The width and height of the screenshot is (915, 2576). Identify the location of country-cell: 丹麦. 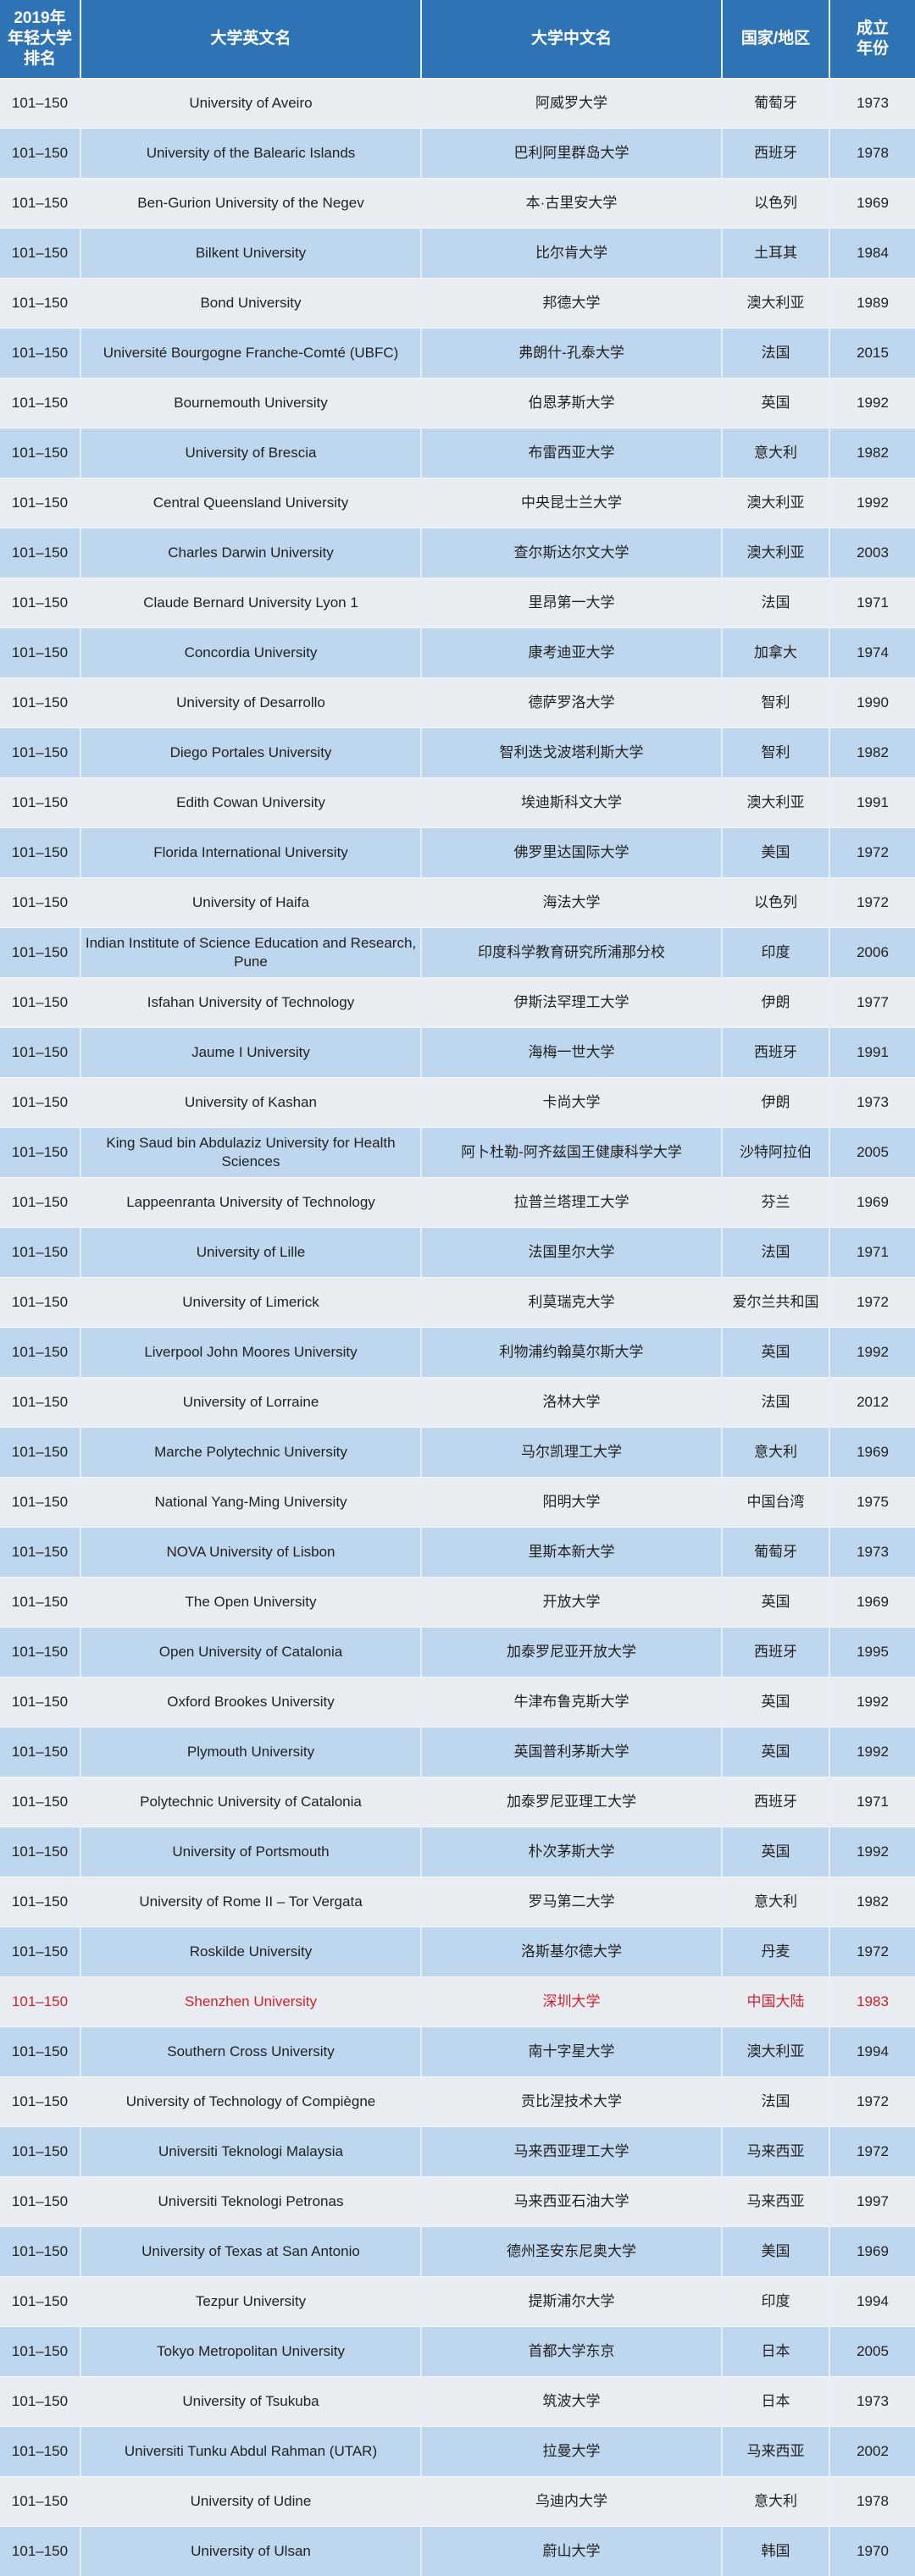
(775, 1952).